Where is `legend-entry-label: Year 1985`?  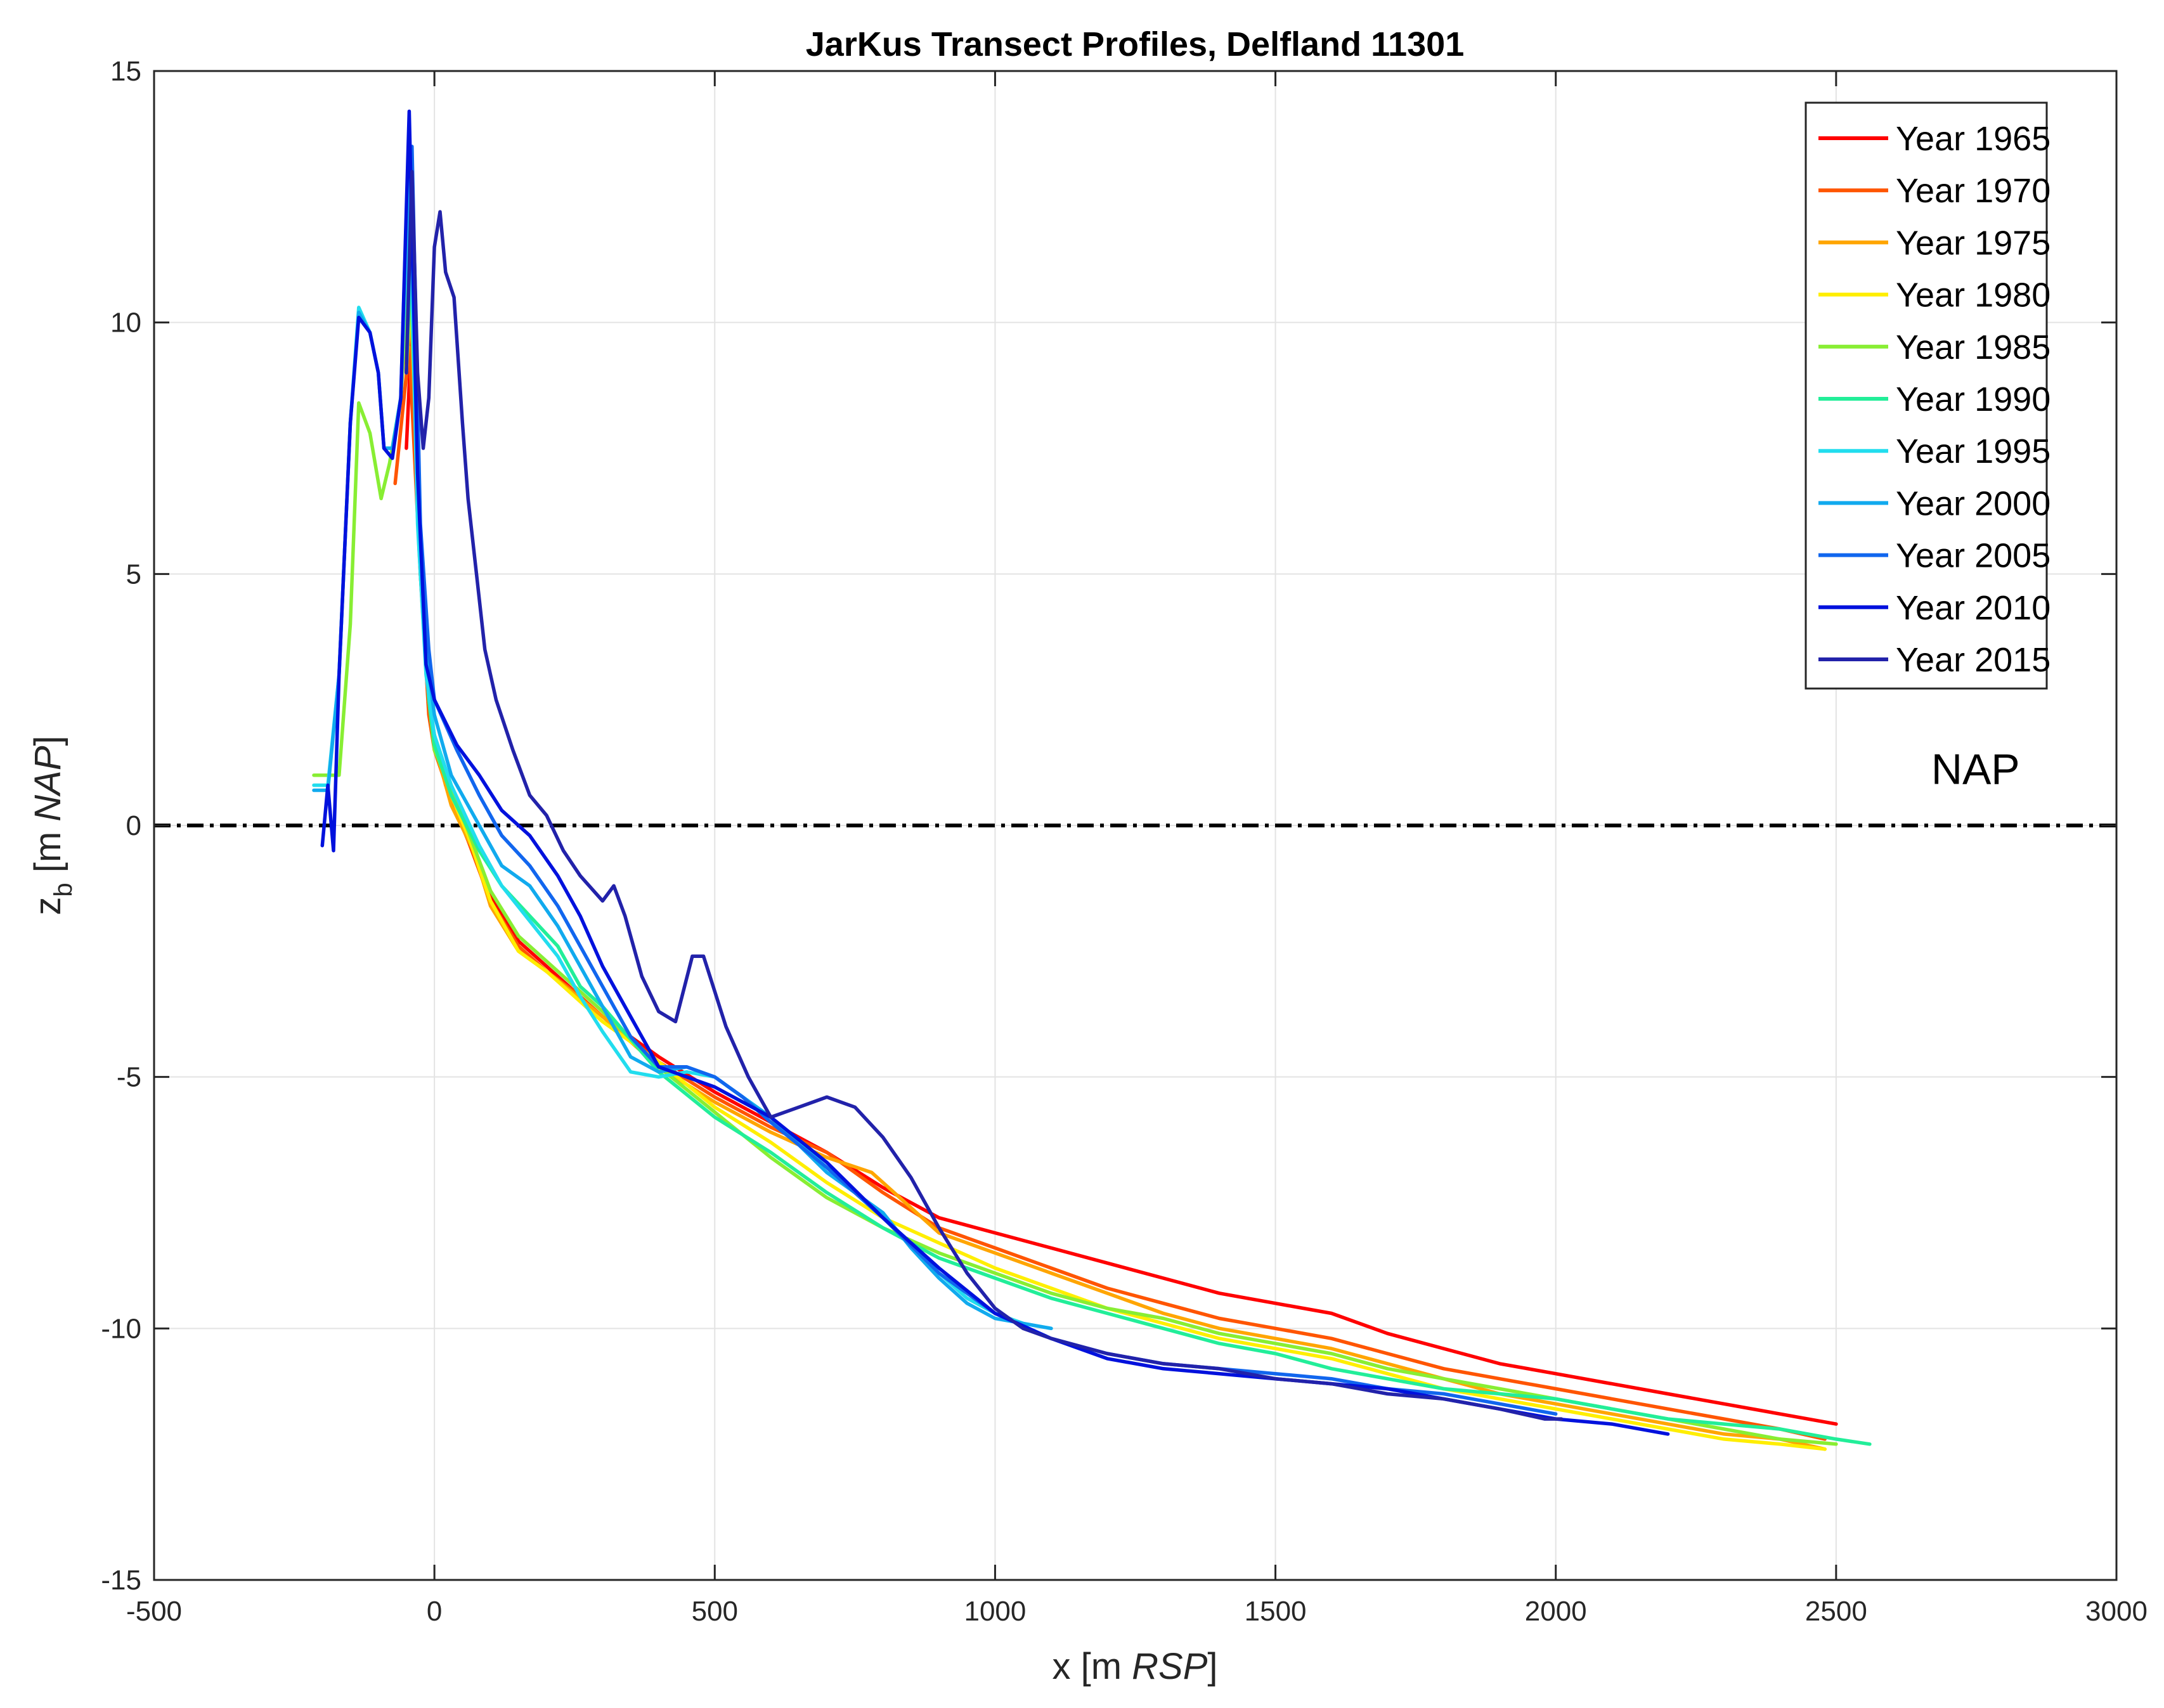 legend-entry-label: Year 1985 is located at coordinates (1973, 347).